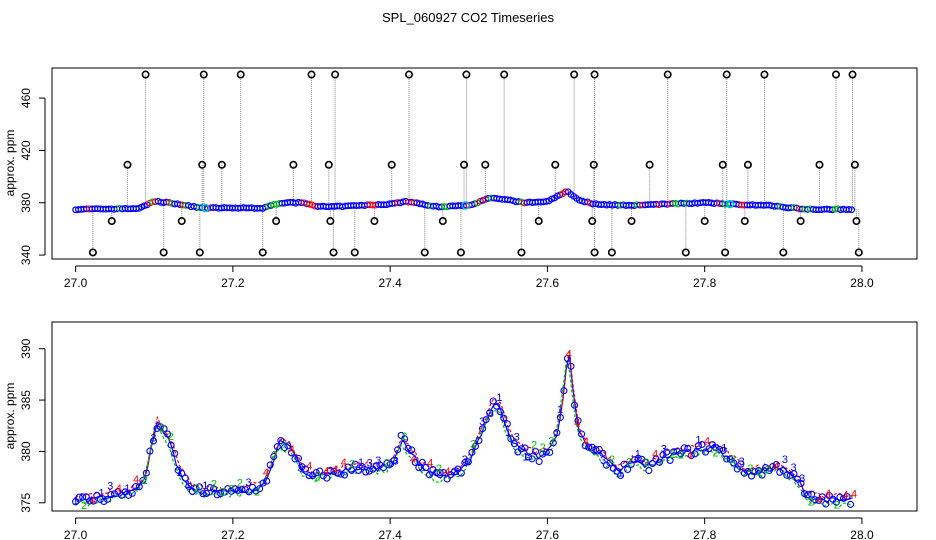 This screenshot has height=540, width=936. I want to click on x-tick-label: 27.6, so click(548, 534).